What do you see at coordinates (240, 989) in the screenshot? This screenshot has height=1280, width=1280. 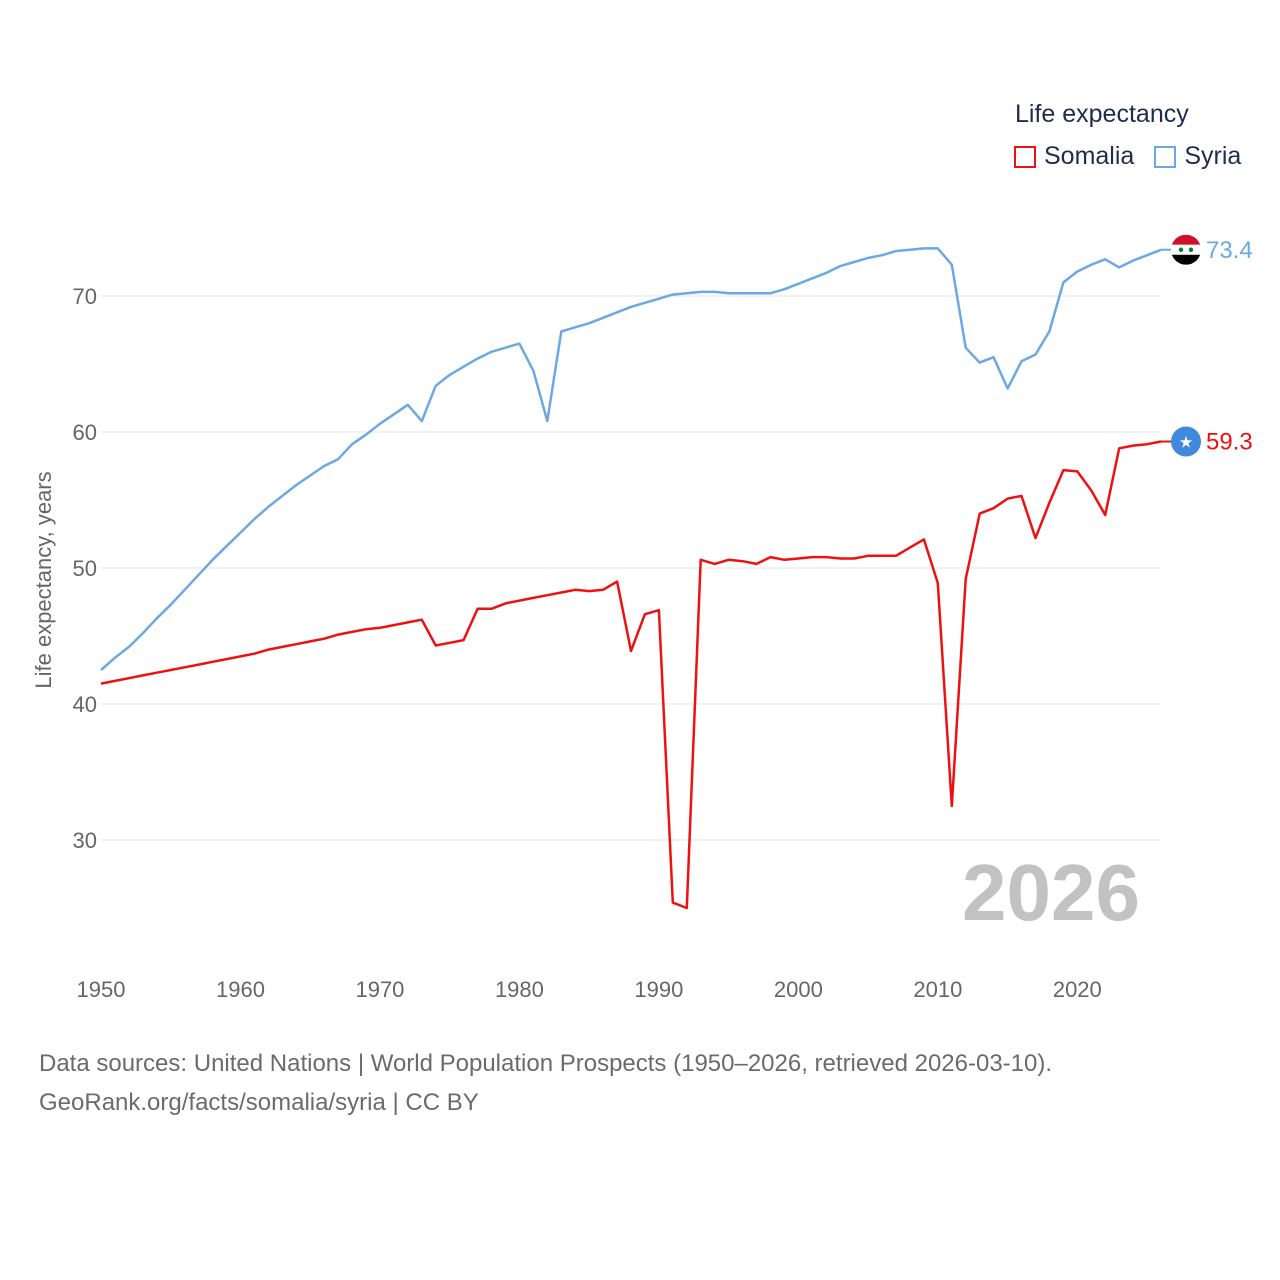 I see `x-tick-label-1960: 1960` at bounding box center [240, 989].